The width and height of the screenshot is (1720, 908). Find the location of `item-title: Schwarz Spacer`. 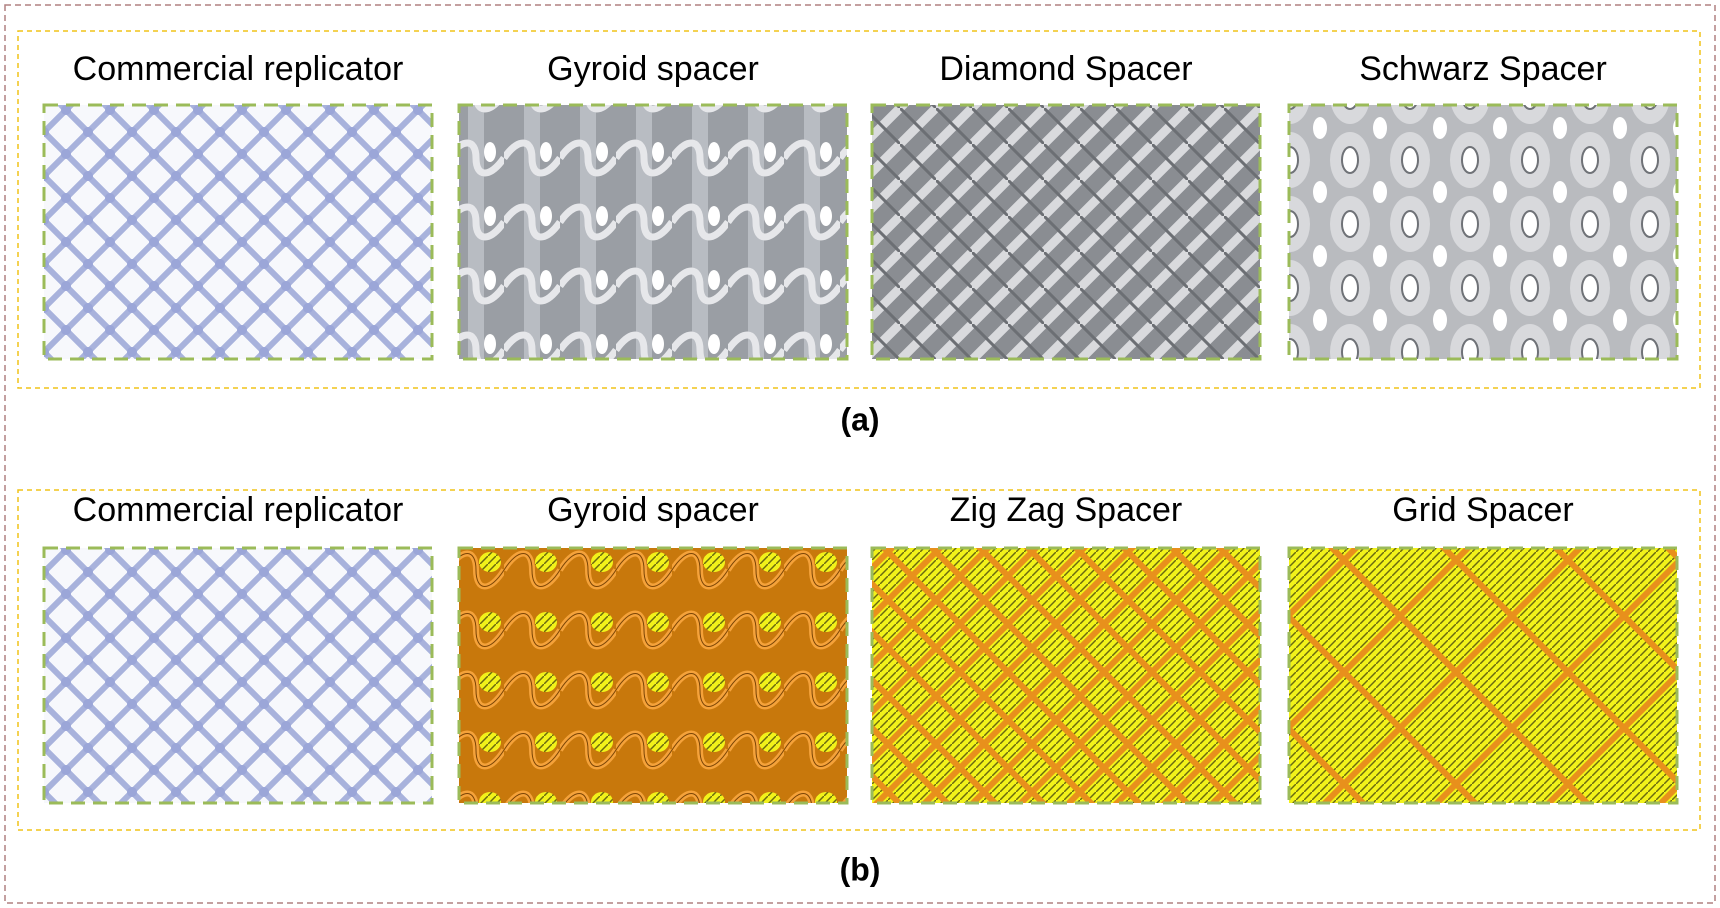

item-title: Schwarz Spacer is located at coordinates (1483, 69).